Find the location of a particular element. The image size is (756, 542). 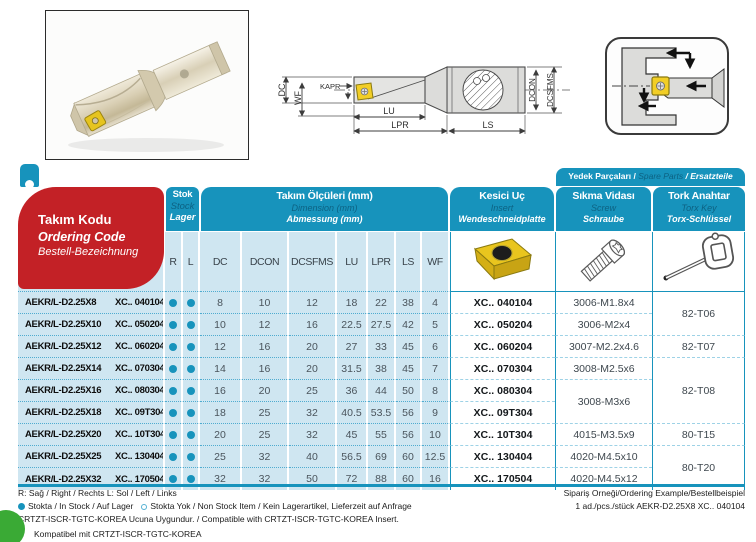

label-wf: WF is located at coordinates (298, 98).